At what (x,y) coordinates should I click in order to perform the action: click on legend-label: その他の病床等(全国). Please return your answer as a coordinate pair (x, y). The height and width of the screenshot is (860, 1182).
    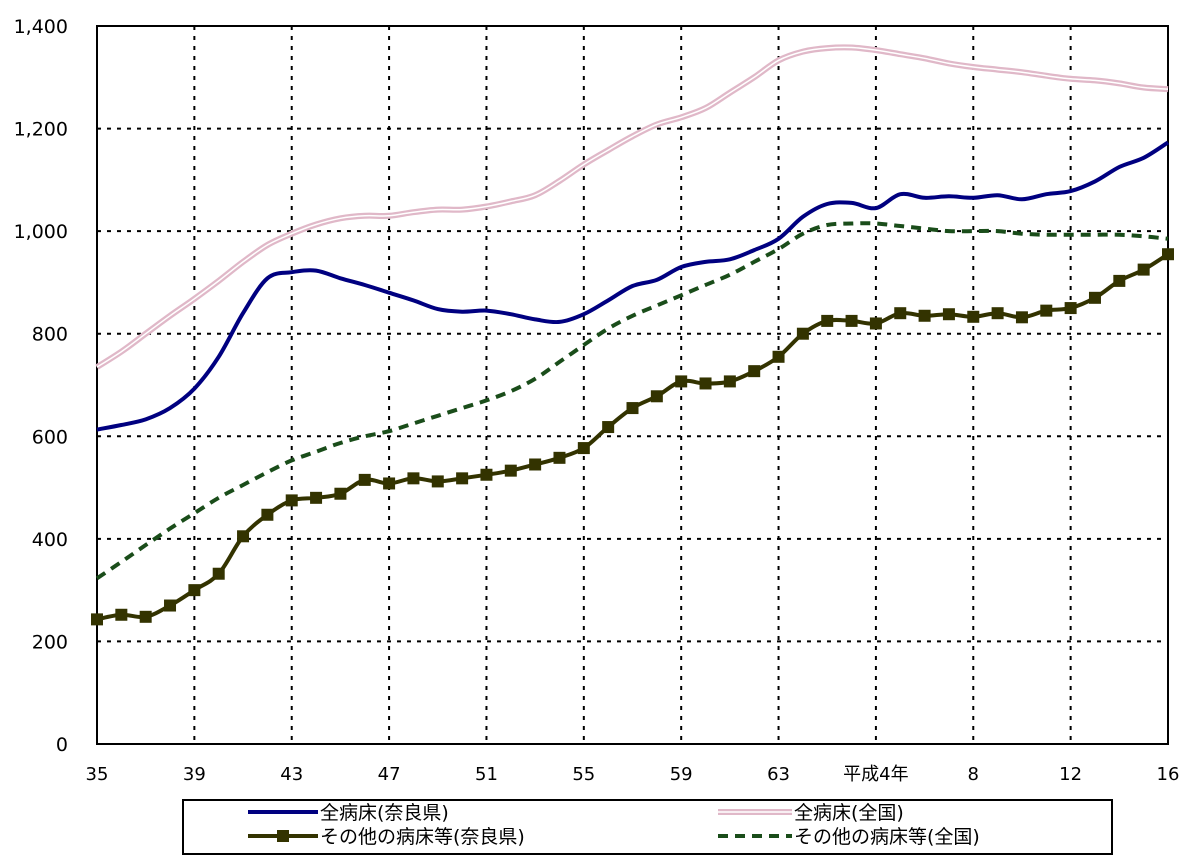
    Looking at the image, I should click on (887, 837).